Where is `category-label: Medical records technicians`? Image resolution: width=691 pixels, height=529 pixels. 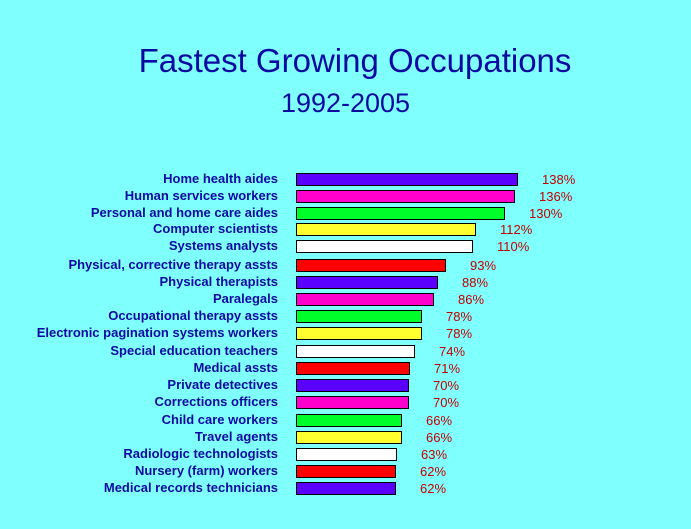
category-label: Medical records technicians is located at coordinates (190, 487).